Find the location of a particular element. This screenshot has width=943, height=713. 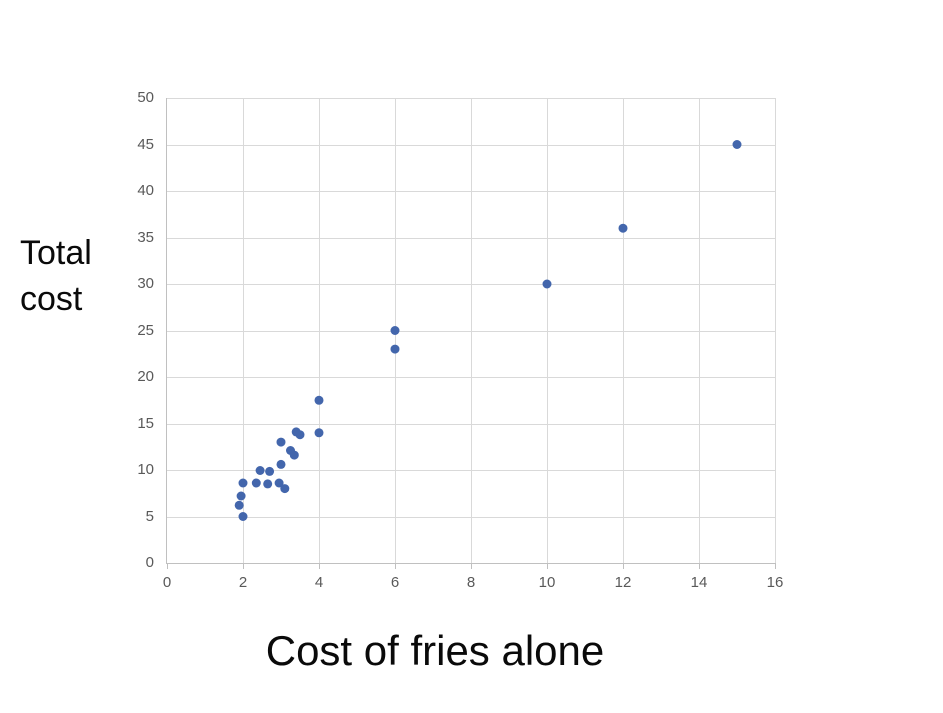

y-tick-label: 35 is located at coordinates (145, 237).